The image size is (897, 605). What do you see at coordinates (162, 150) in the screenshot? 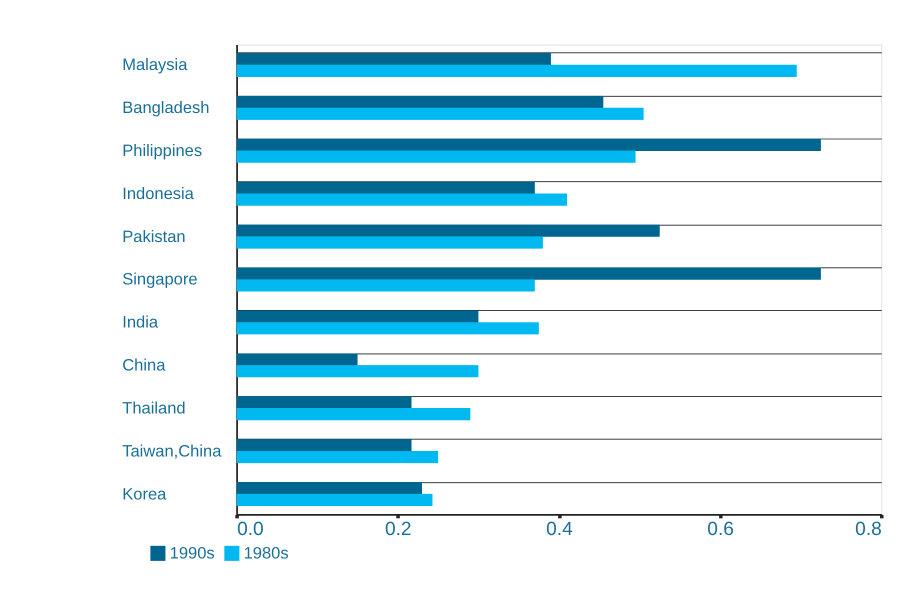
I see `y-tick-label: Philippines` at bounding box center [162, 150].